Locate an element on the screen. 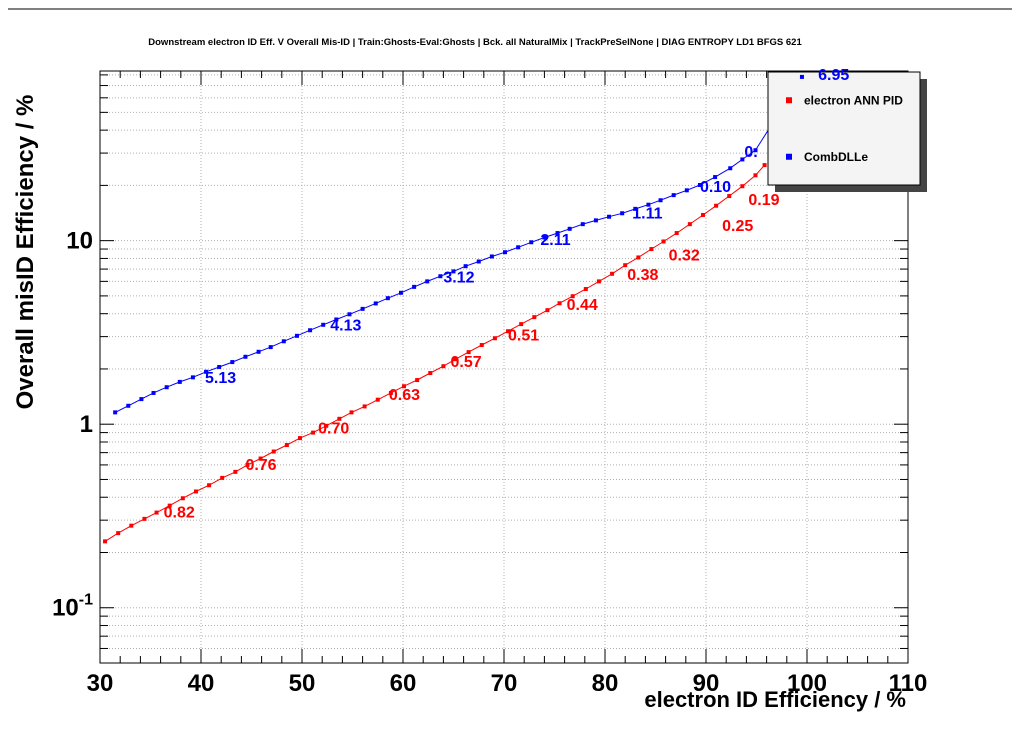  x-tick-label: 40 is located at coordinates (201, 683).